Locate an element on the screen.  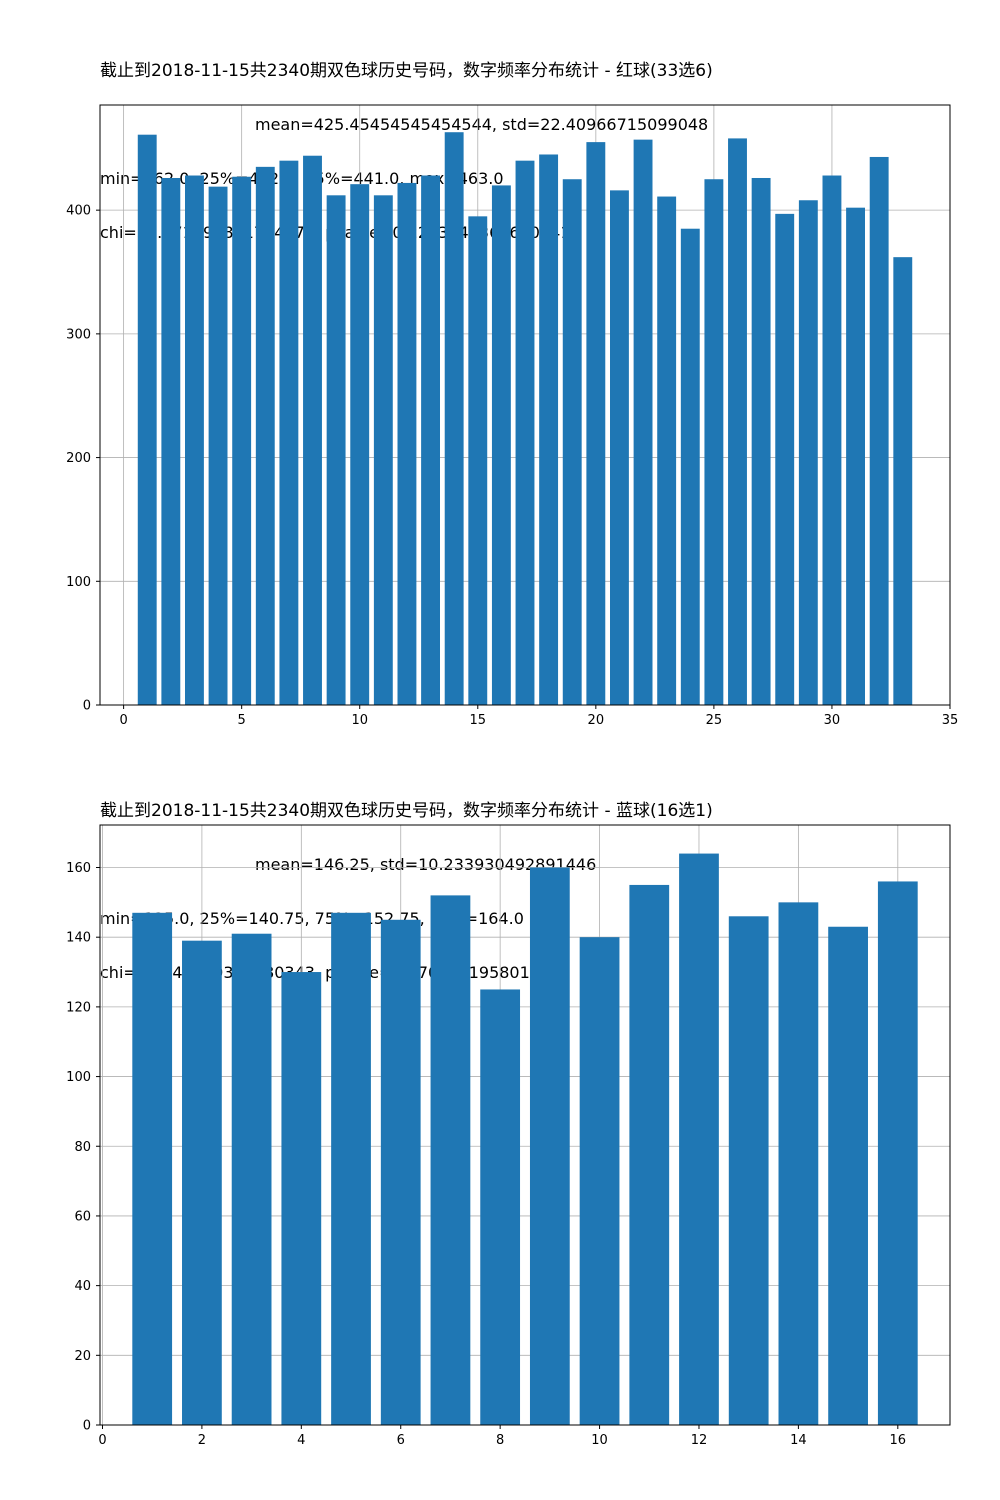
red-xtick-label: 5 is located at coordinates (242, 720).